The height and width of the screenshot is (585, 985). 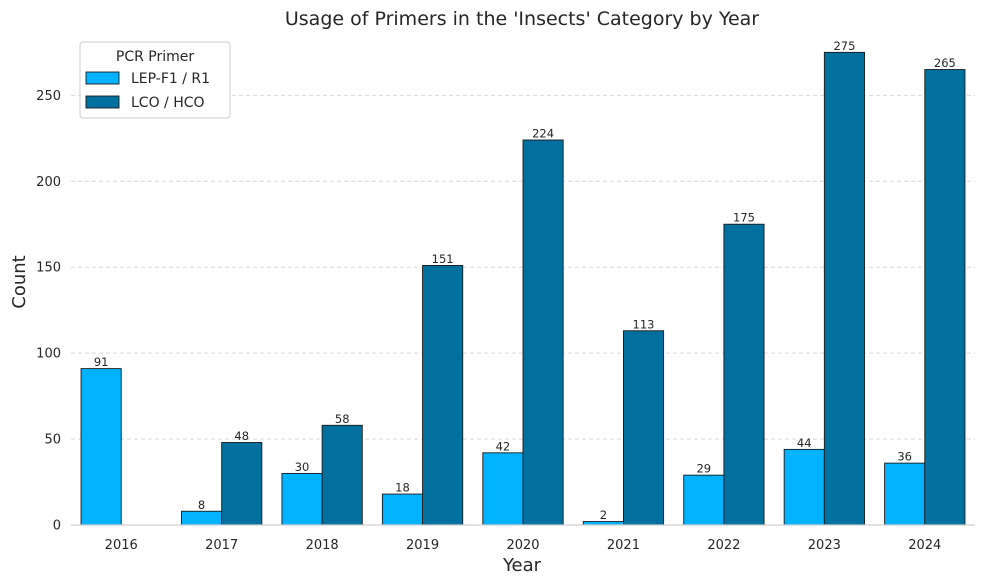 I want to click on y-tick-label: 150, so click(x=48, y=268).